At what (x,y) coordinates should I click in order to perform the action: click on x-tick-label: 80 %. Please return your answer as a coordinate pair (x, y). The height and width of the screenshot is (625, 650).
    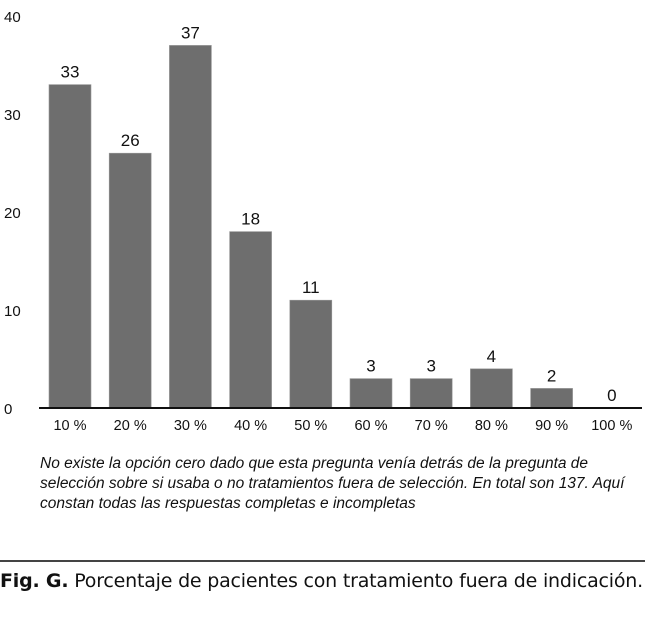
    Looking at the image, I should click on (491, 426).